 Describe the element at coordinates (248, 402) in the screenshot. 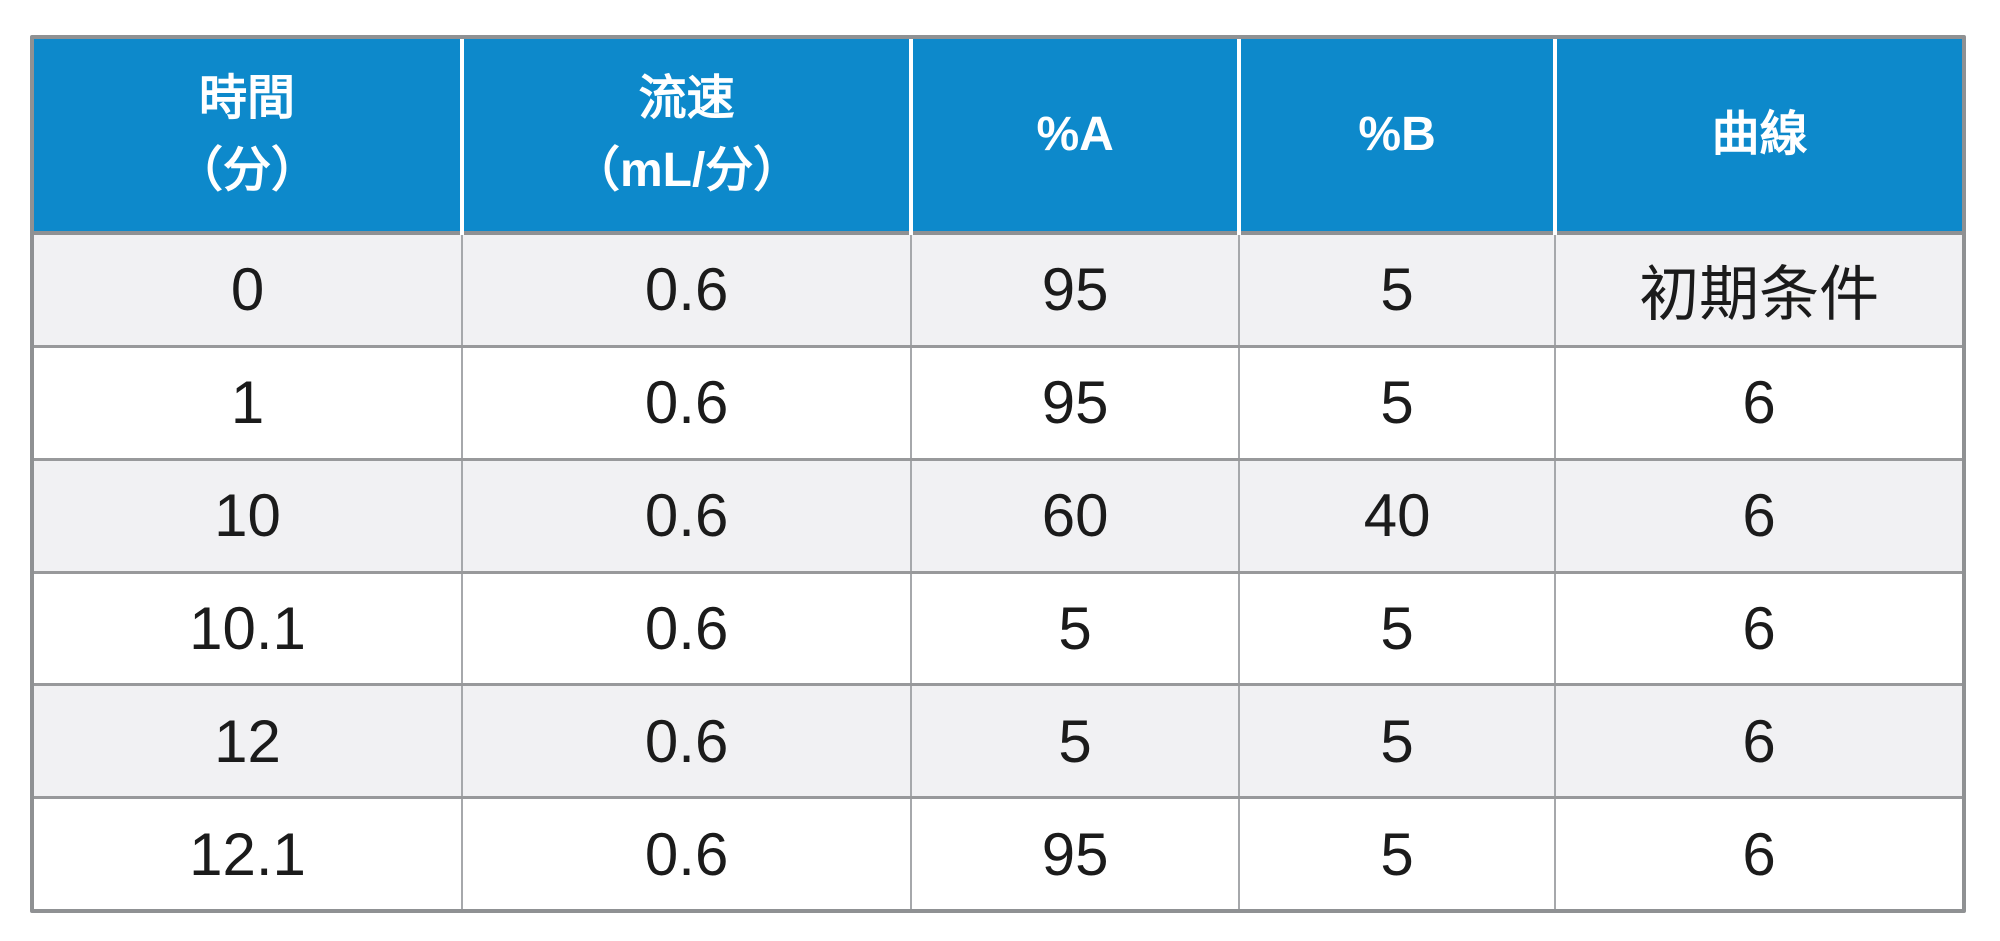

I see `cell-time: 1` at that location.